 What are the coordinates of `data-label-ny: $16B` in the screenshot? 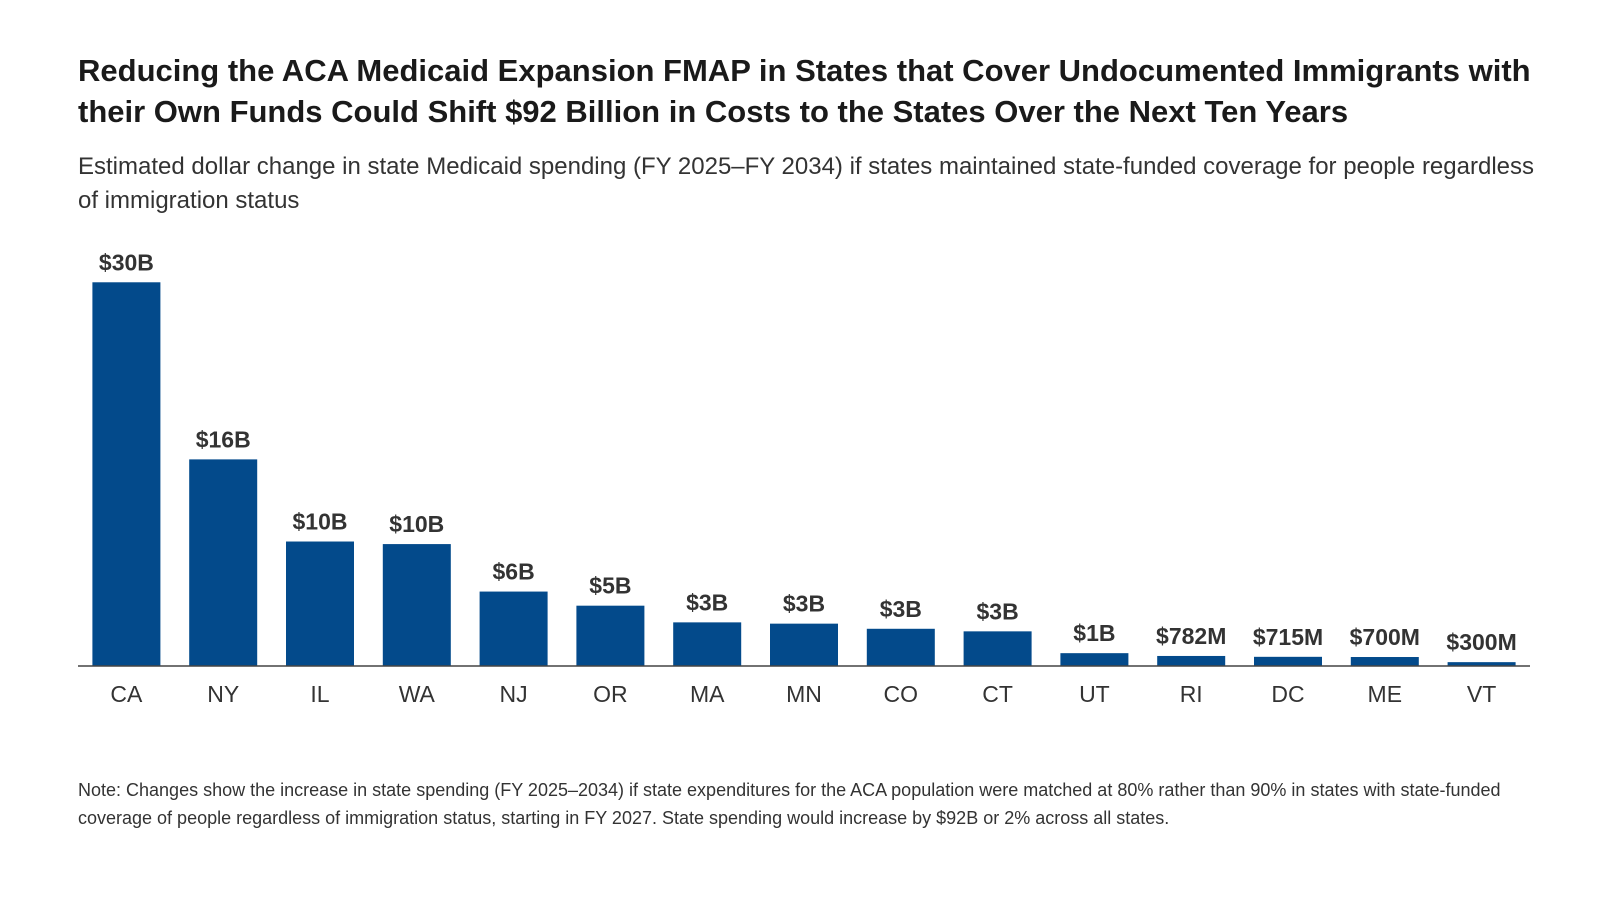 It's located at (223, 439).